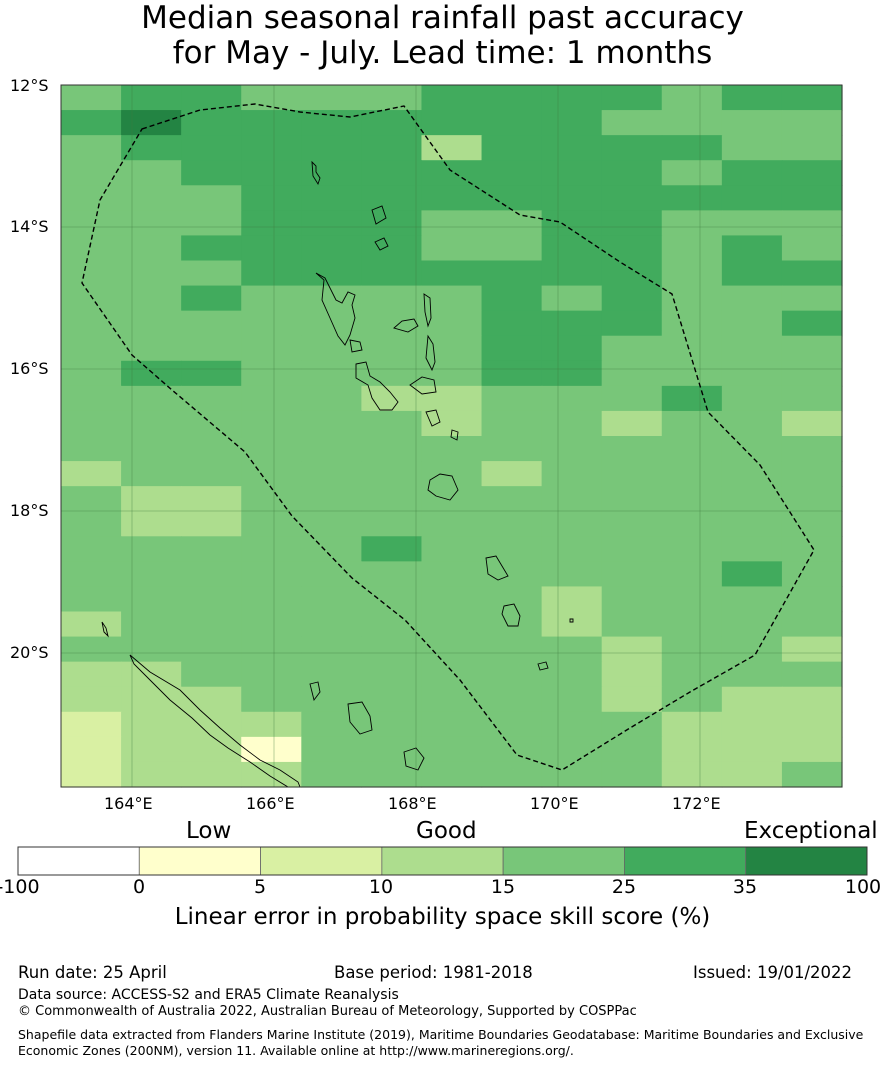  Describe the element at coordinates (315, 691) in the screenshot. I see `ouvea-island` at that location.